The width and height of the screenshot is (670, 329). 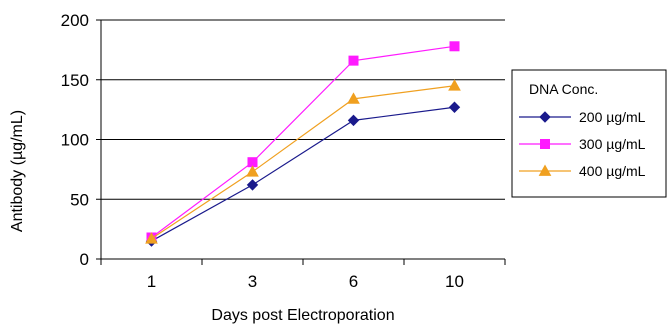 I want to click on legend: DNA Conc. 200 µg/mL 300 µg/mL 400 µg/mL, so click(x=589, y=133).